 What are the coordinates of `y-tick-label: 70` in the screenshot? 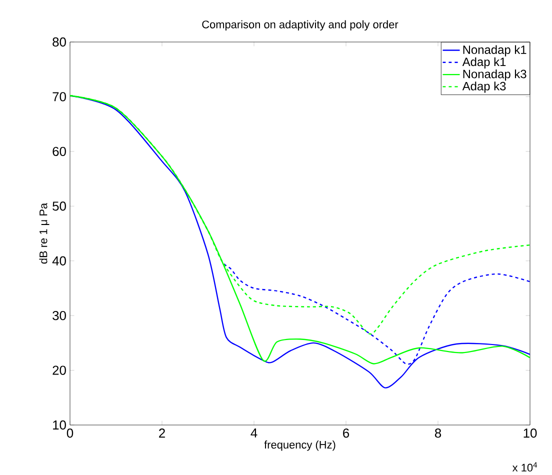 It's located at (59, 97).